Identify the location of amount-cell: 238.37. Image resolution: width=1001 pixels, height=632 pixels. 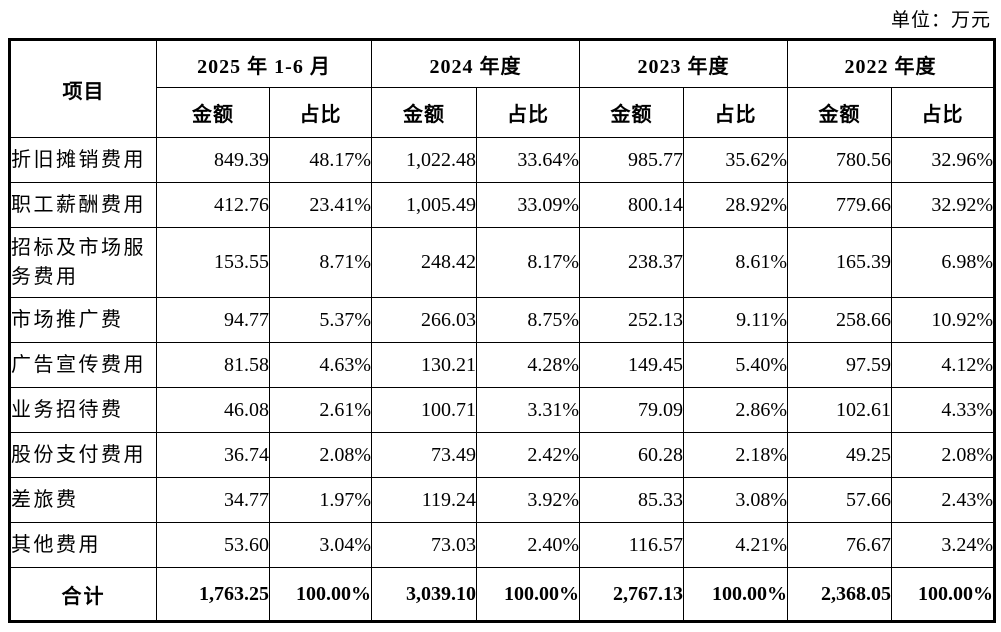
(632, 262).